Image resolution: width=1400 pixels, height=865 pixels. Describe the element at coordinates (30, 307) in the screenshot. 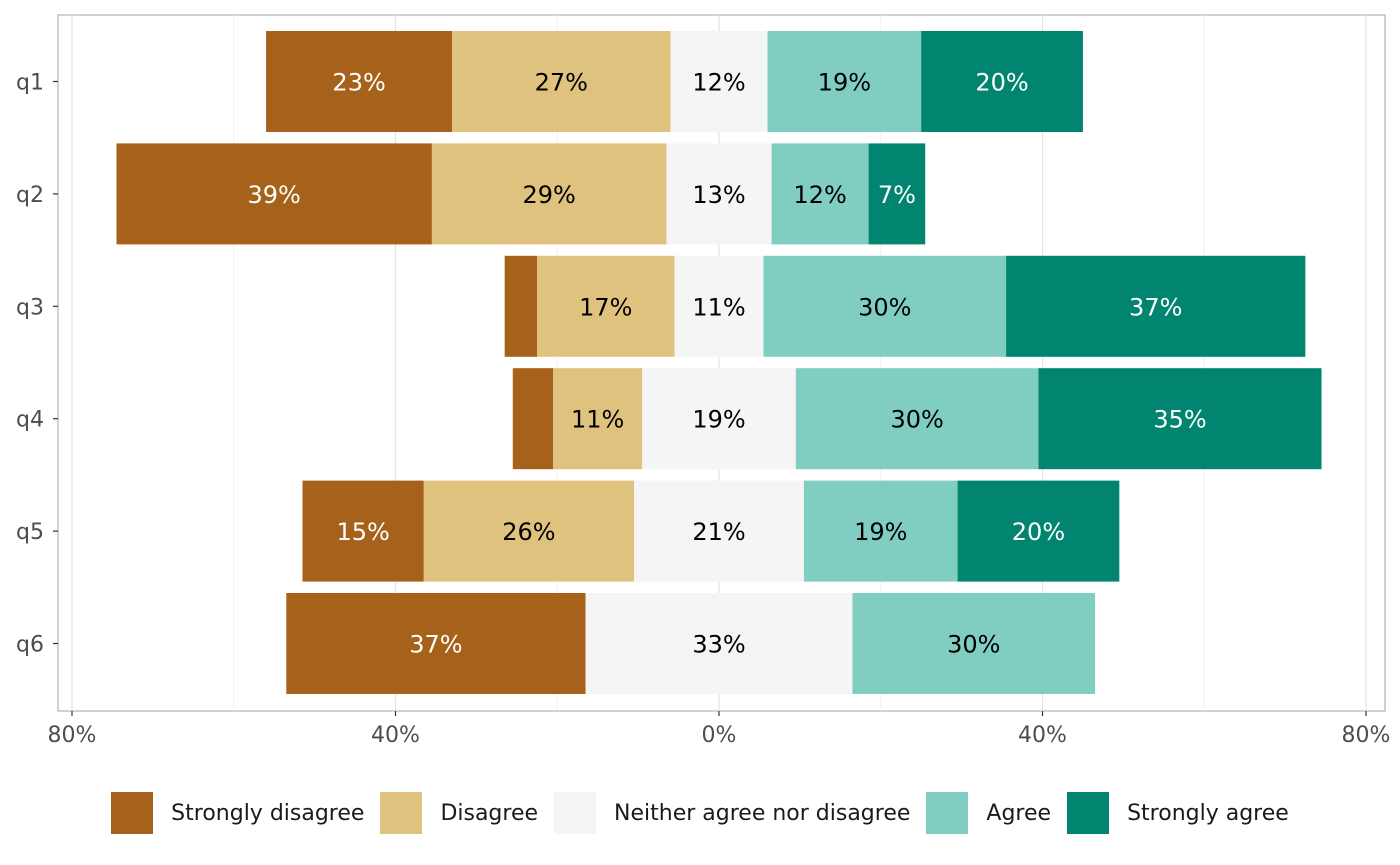

I see `y-tick-label: q3` at that location.